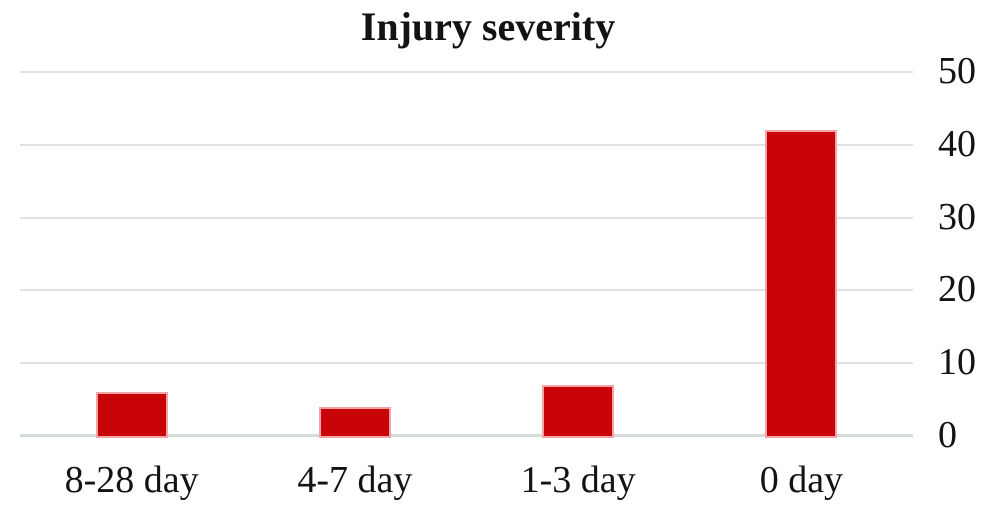  I want to click on y-tick-label-20: 20, so click(957, 289).